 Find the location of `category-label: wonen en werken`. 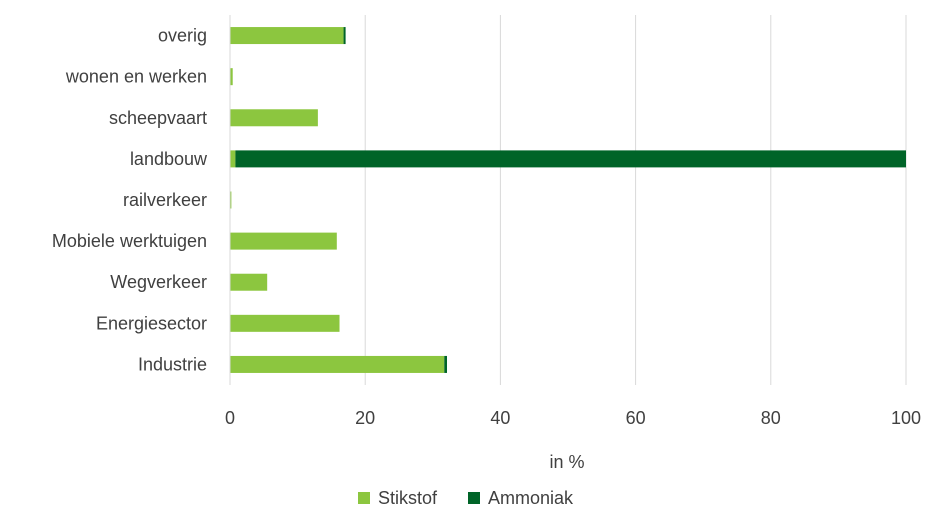

category-label: wonen en werken is located at coordinates (136, 77).